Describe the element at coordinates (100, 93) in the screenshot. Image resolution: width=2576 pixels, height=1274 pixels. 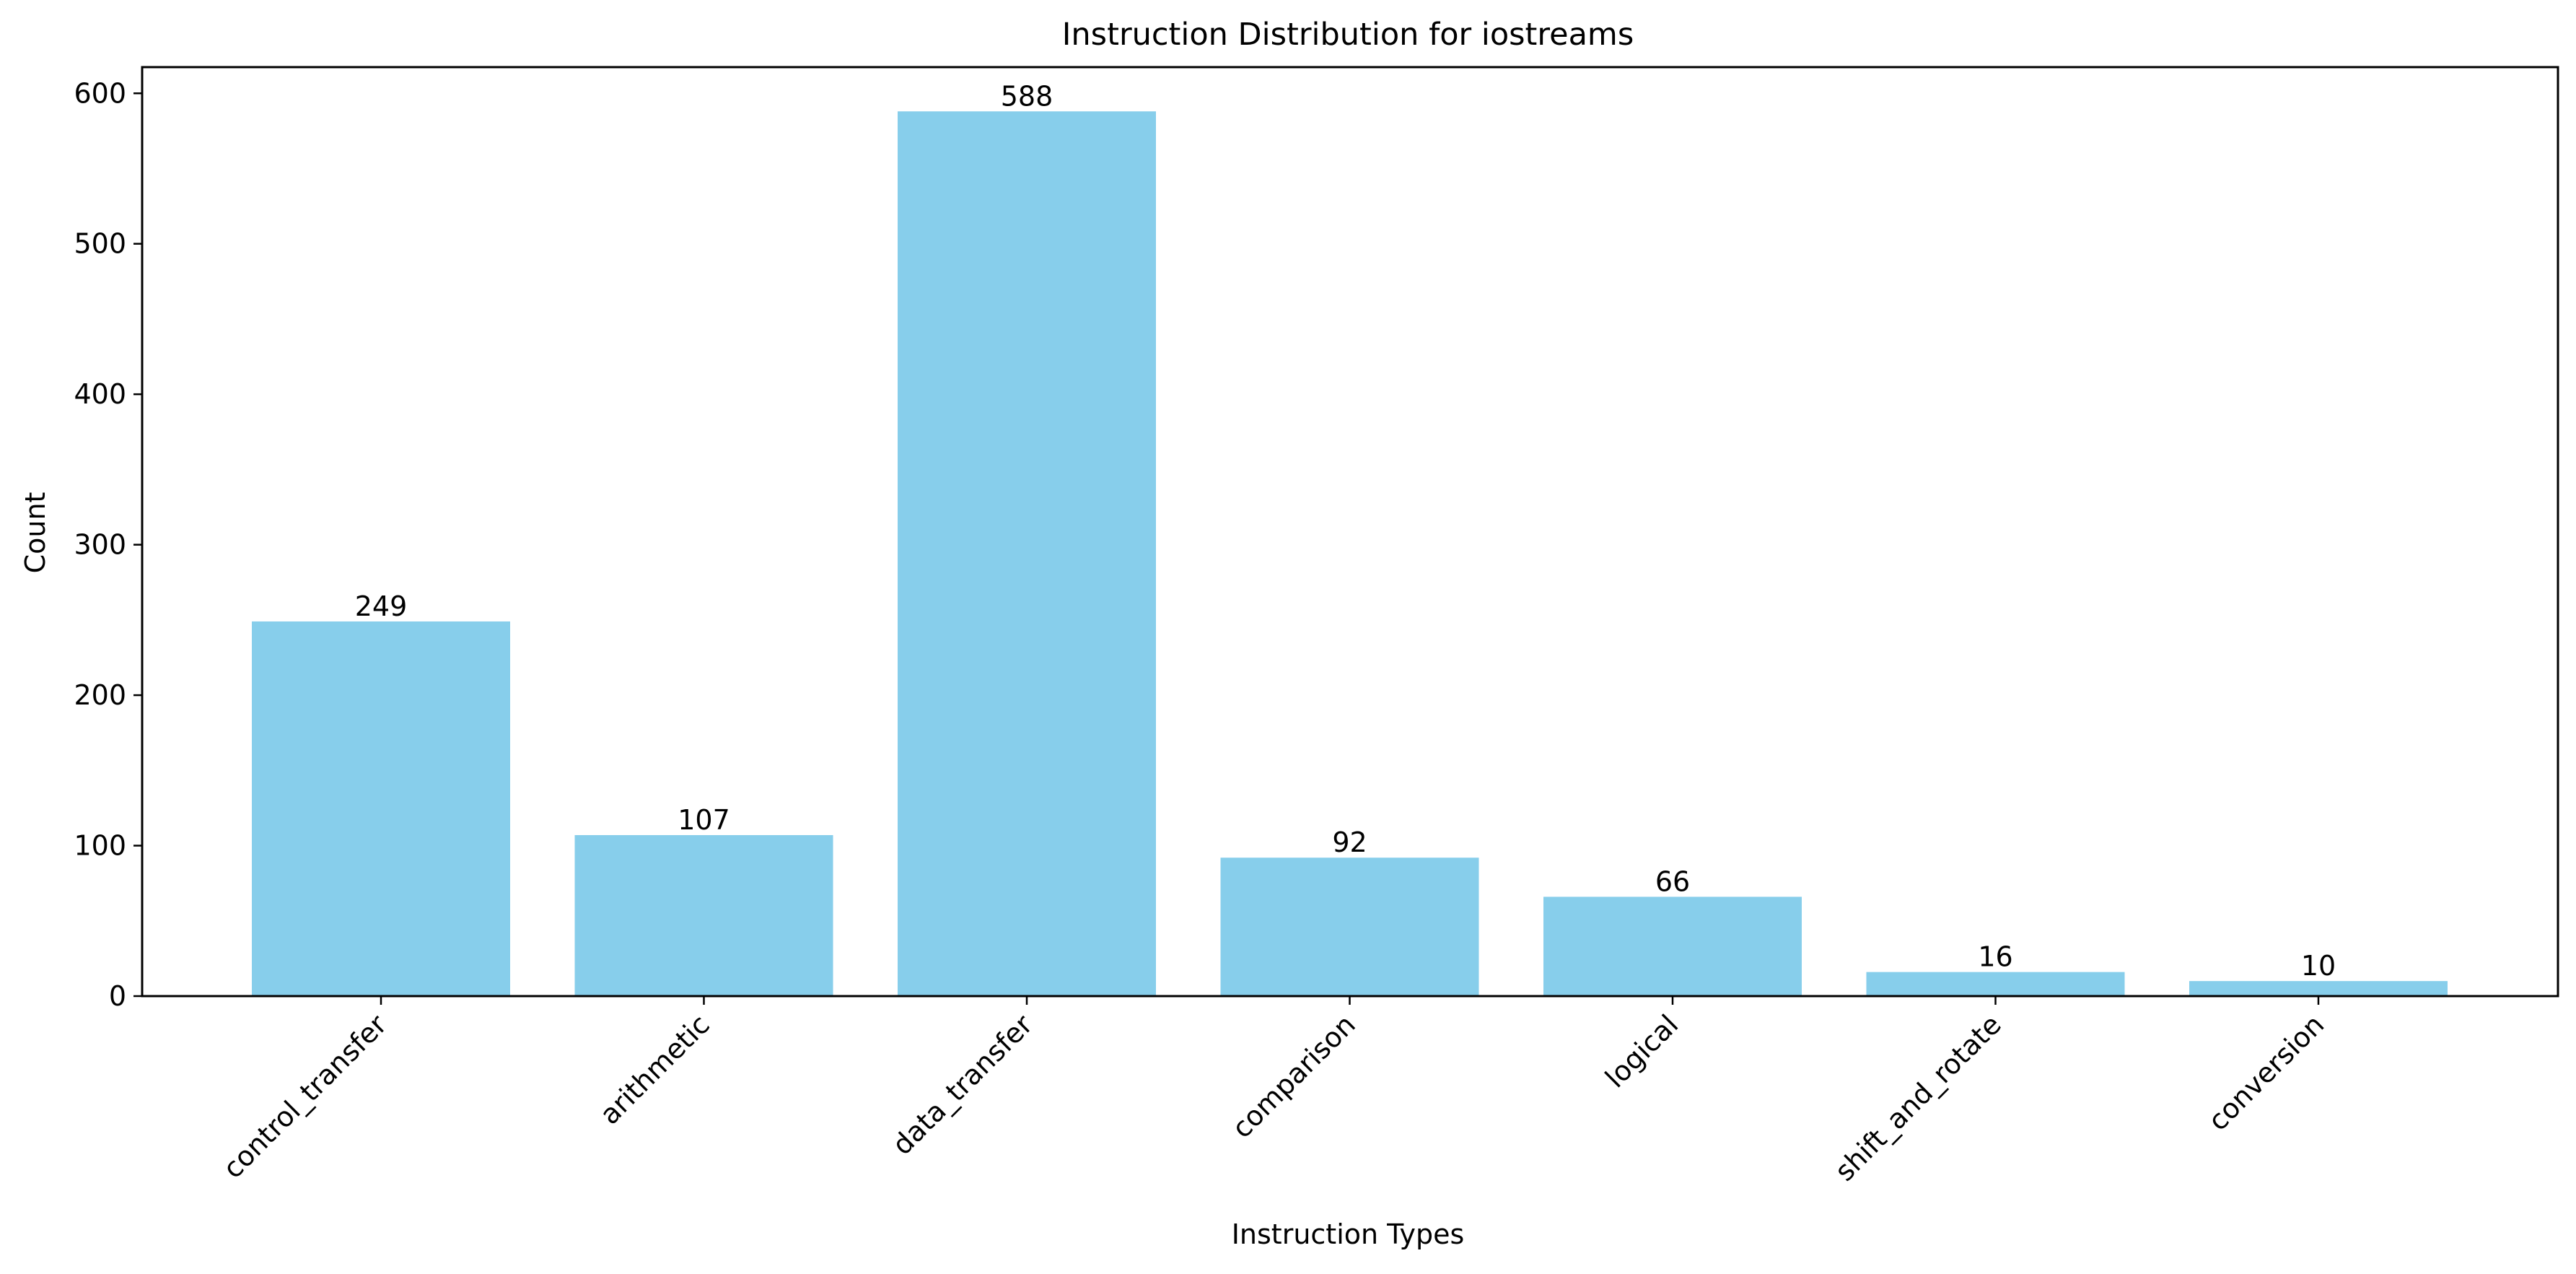
I see `y-tick-label: 600` at that location.